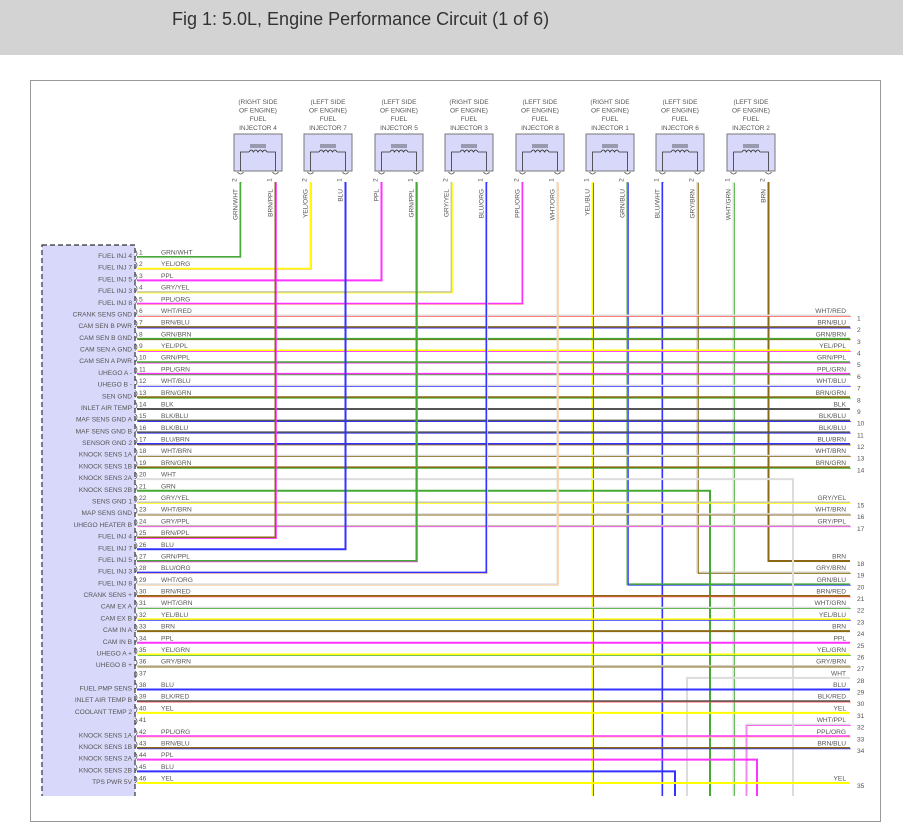 The height and width of the screenshot is (822, 903). What do you see at coordinates (106, 689) in the screenshot?
I see `ecu-pin-function: FUEL PMP SENS` at bounding box center [106, 689].